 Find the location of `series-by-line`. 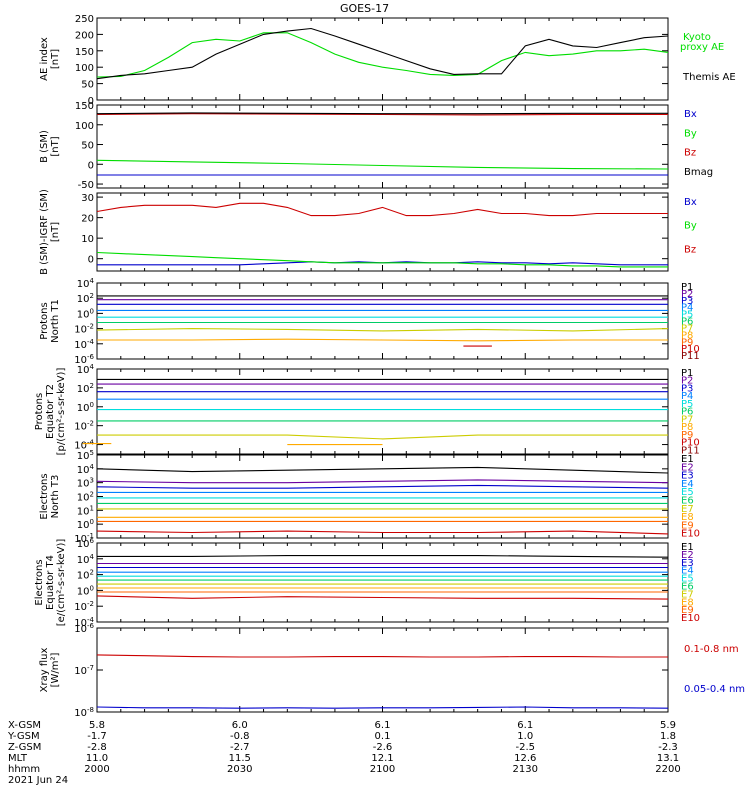

series-by-line is located at coordinates (382, 259).